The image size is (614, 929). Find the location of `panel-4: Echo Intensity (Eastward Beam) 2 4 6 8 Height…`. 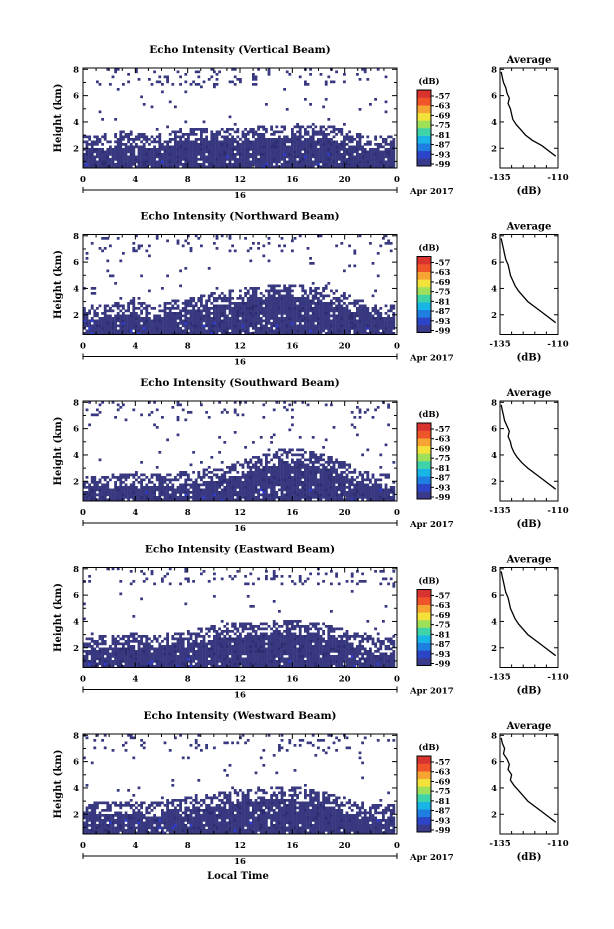

panel-4: Echo Intensity (Eastward Beam) 2 4 6 8 Height… is located at coordinates (311, 622).